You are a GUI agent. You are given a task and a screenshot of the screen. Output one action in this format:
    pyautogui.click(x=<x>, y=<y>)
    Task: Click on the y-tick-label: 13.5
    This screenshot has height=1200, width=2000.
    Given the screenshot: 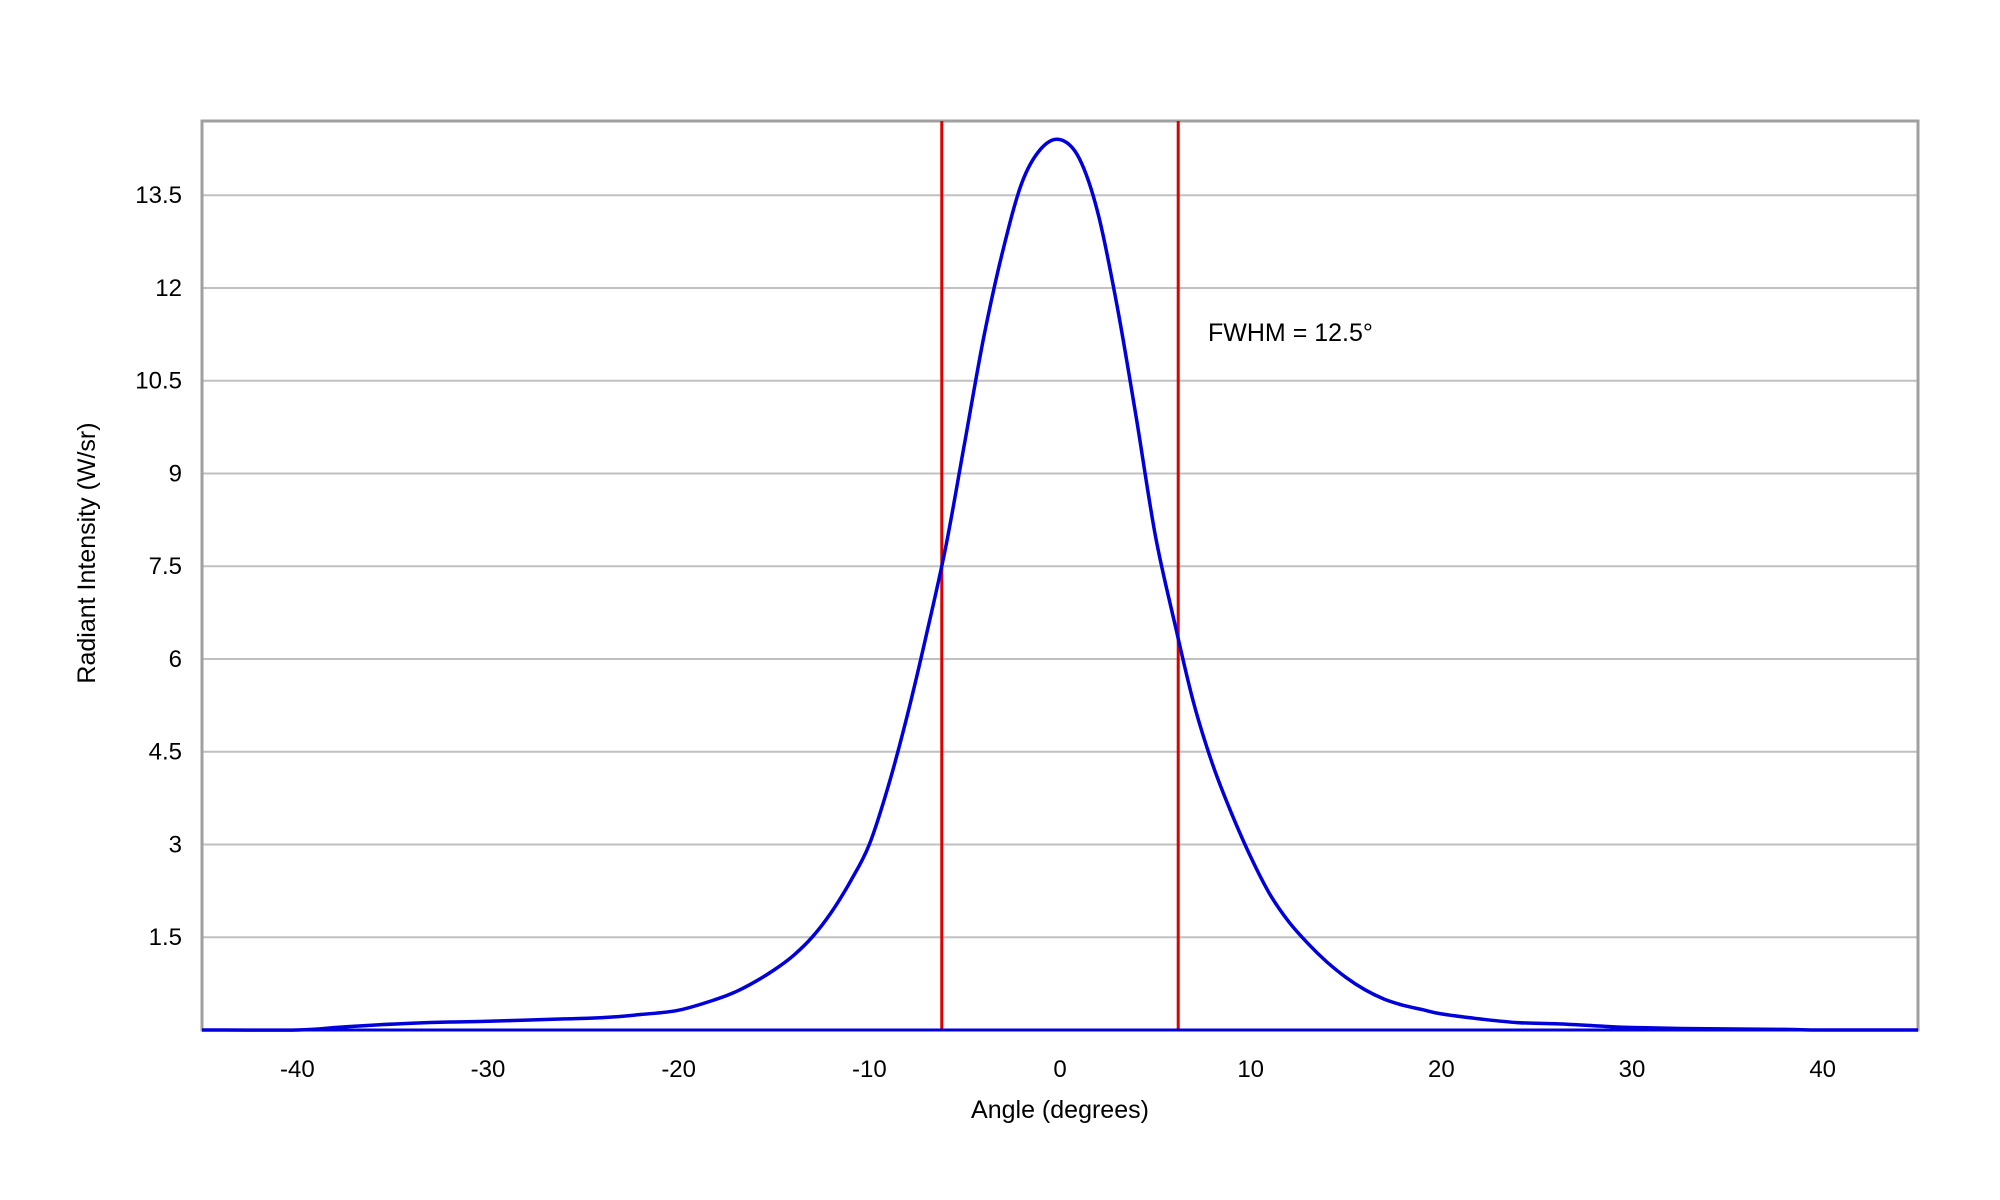 What is the action you would take?
    pyautogui.click(x=158, y=195)
    